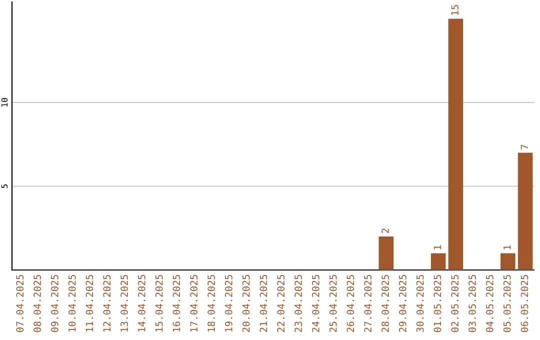  I want to click on x-tick-label: 05.05.2025, so click(507, 303).